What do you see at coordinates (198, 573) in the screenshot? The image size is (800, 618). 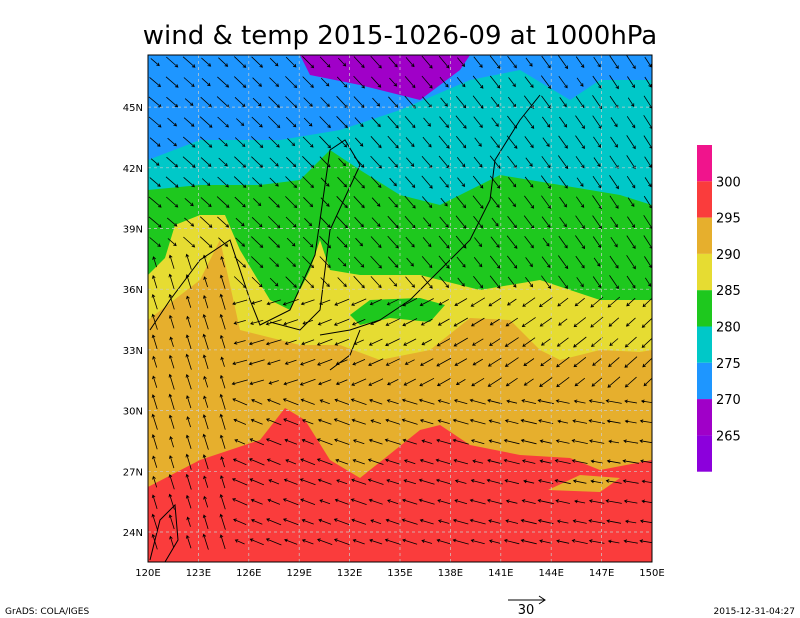 I see `lon-label: 123E` at bounding box center [198, 573].